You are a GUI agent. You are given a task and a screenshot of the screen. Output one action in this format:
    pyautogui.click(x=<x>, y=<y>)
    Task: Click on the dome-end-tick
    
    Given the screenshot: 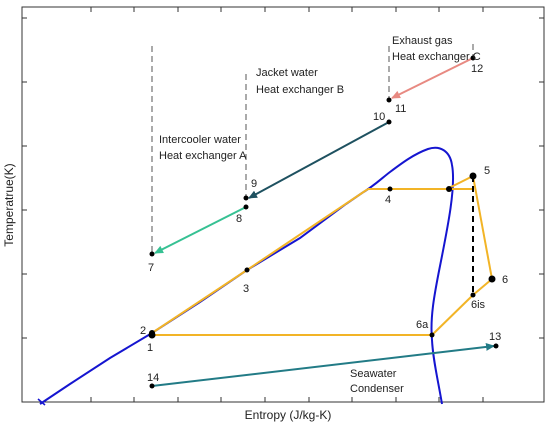 What is the action you would take?
    pyautogui.click(x=41, y=402)
    